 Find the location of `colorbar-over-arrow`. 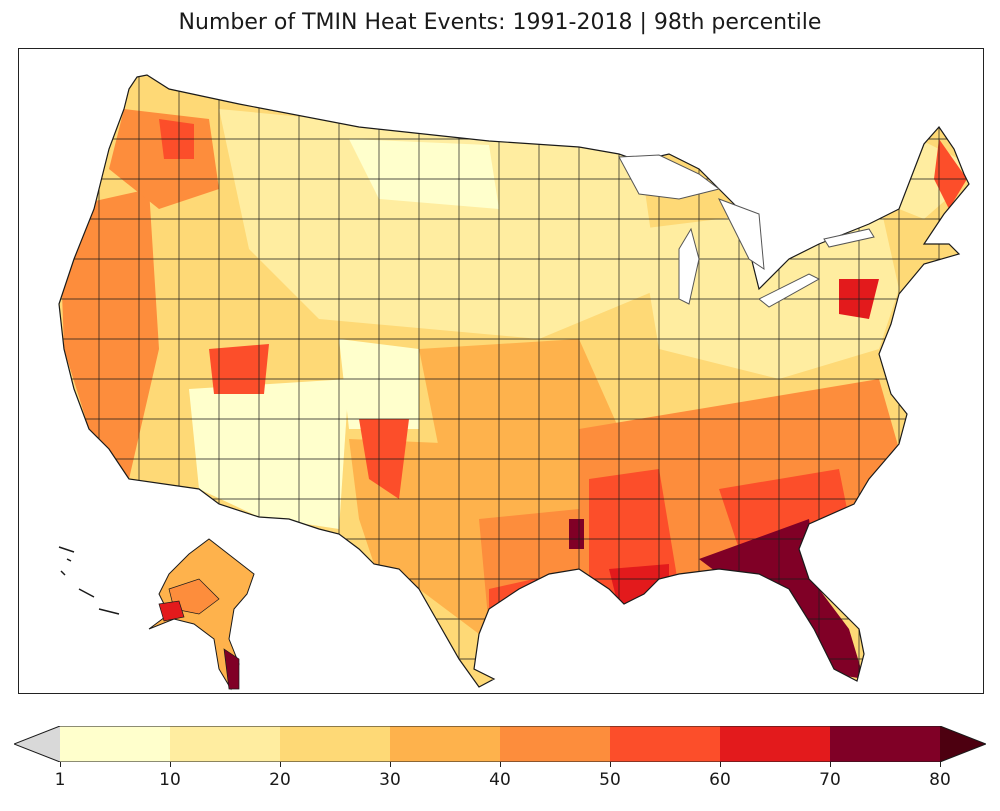

colorbar-over-arrow is located at coordinates (963, 744).